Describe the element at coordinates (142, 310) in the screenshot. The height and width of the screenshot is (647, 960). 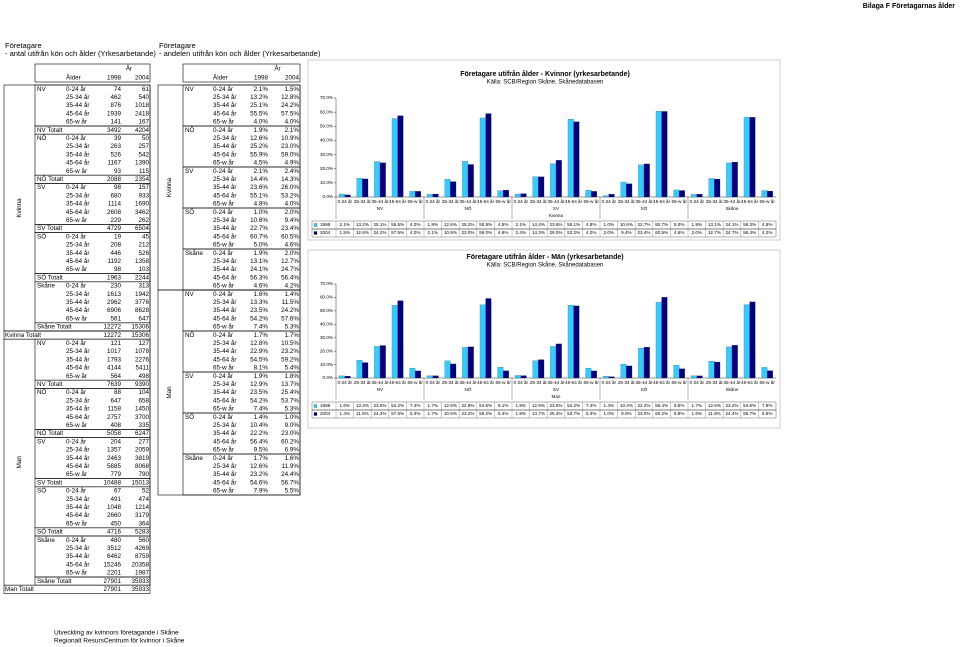
I see `table-value: 8628` at that location.